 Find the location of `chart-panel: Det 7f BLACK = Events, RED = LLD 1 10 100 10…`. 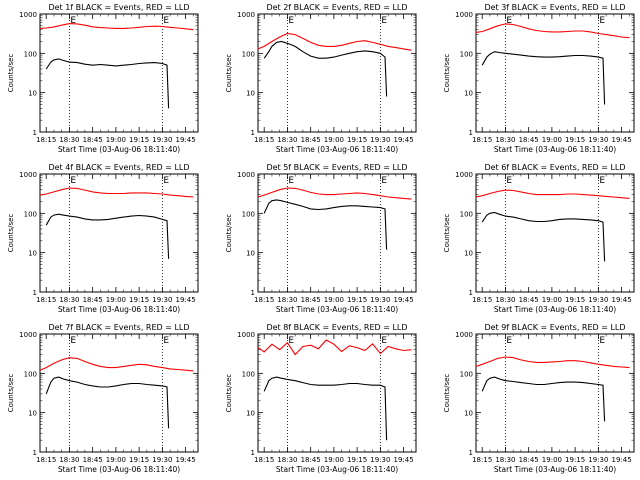

chart-panel: Det 7f BLACK = Events, RED = LLD 1 10 100 10… is located at coordinates (103, 398).